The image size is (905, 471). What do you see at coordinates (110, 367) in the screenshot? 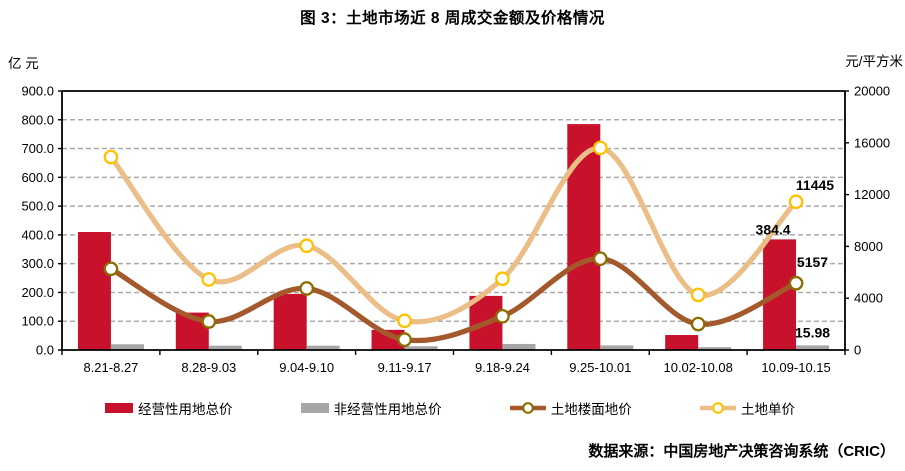
I see `svg-text: 8.21-8.27` at bounding box center [110, 367].